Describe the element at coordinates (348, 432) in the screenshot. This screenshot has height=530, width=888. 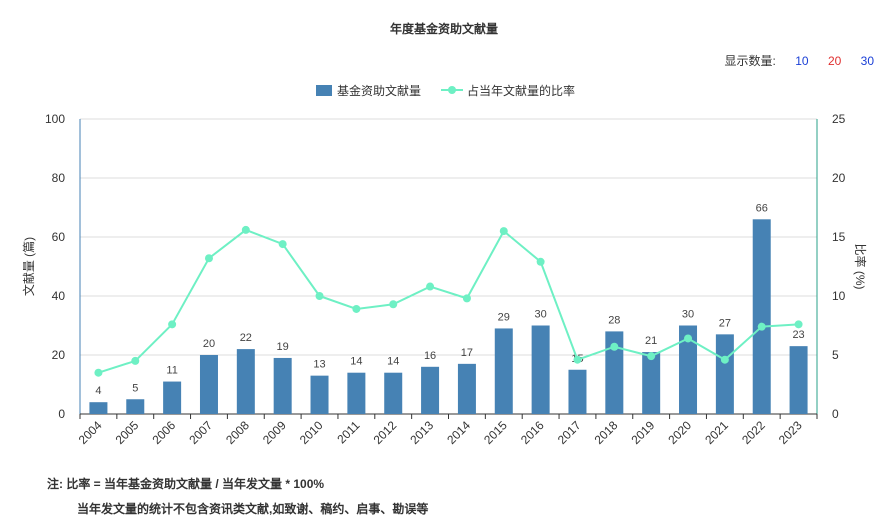
I see `x-tick-label: 2011` at that location.